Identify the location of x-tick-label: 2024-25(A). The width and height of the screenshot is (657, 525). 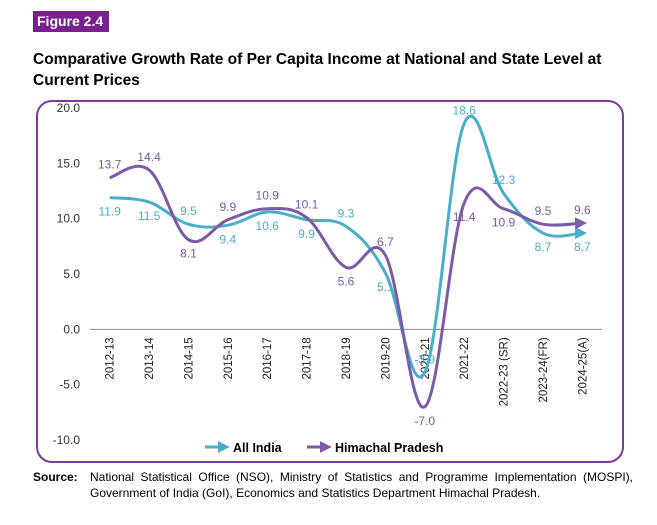
(583, 366).